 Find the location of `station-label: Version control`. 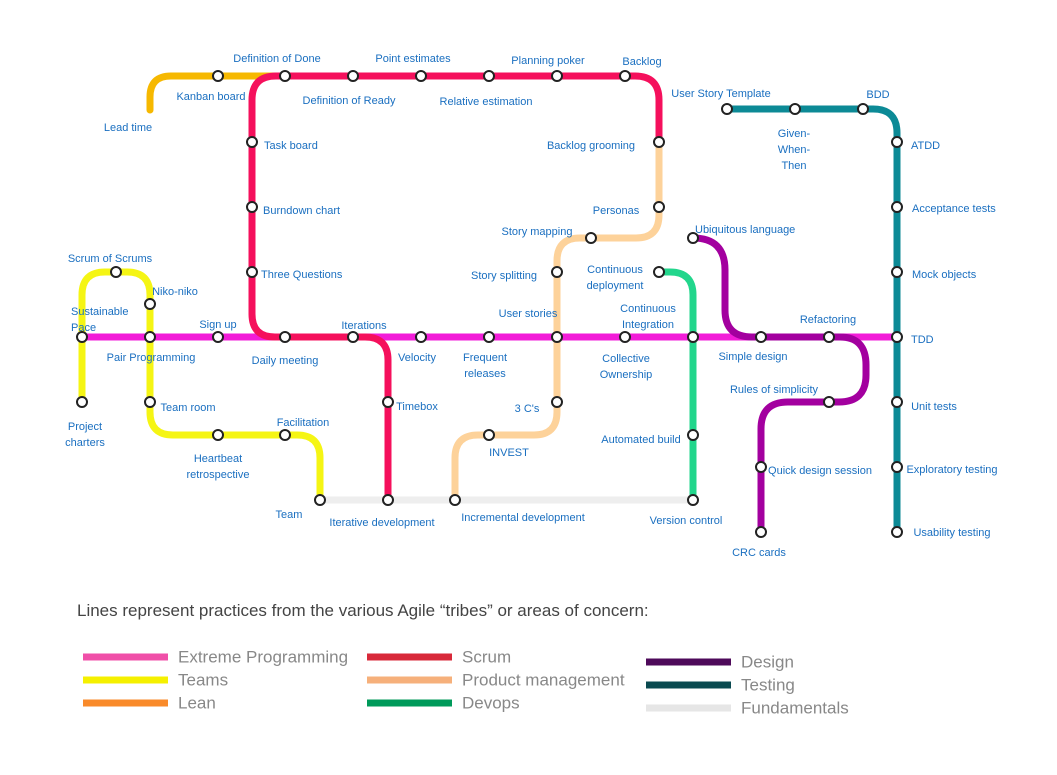

station-label: Version control is located at coordinates (686, 521).